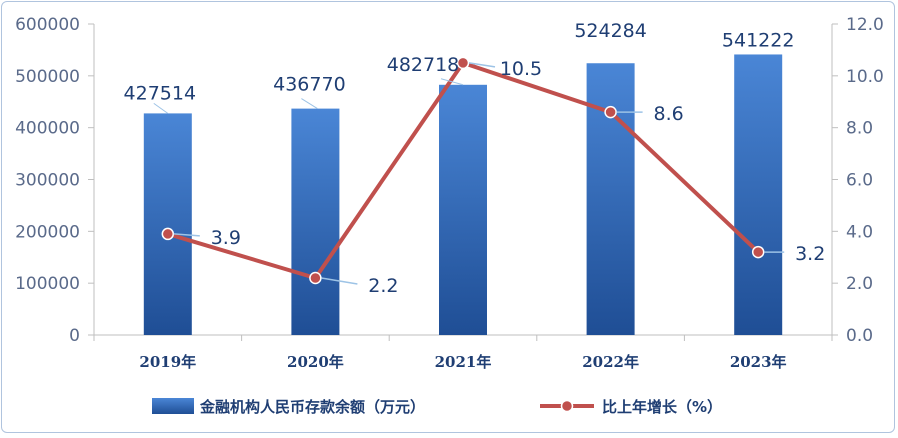  What do you see at coordinates (47, 129) in the screenshot?
I see `left-tick-label: 400000` at bounding box center [47, 129].